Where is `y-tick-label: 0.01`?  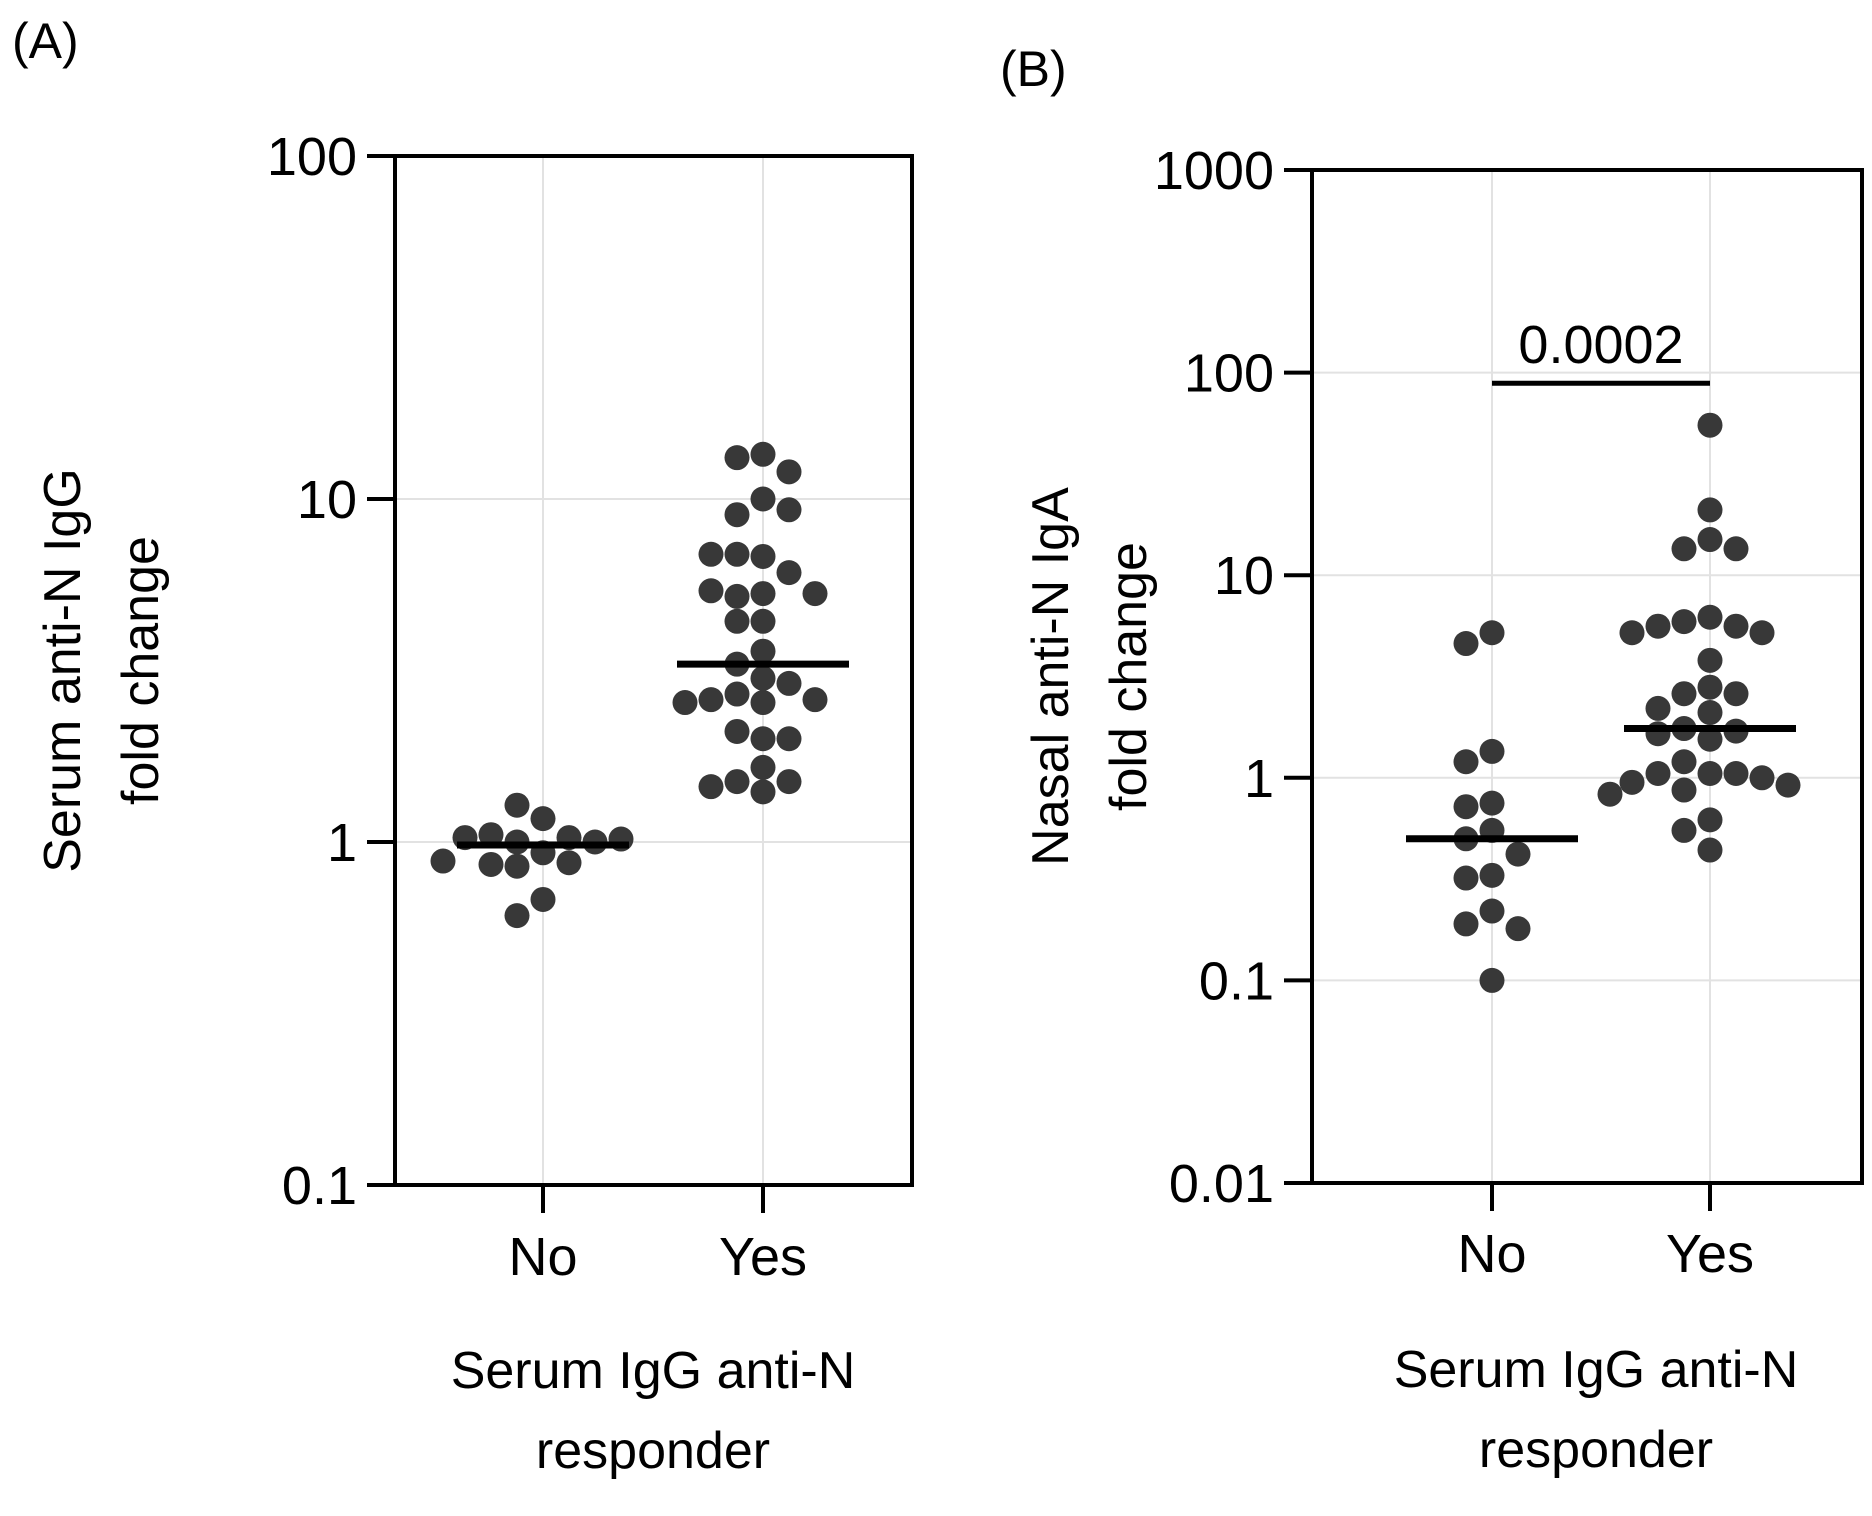 y-tick-label: 0.01 is located at coordinates (1221, 1184).